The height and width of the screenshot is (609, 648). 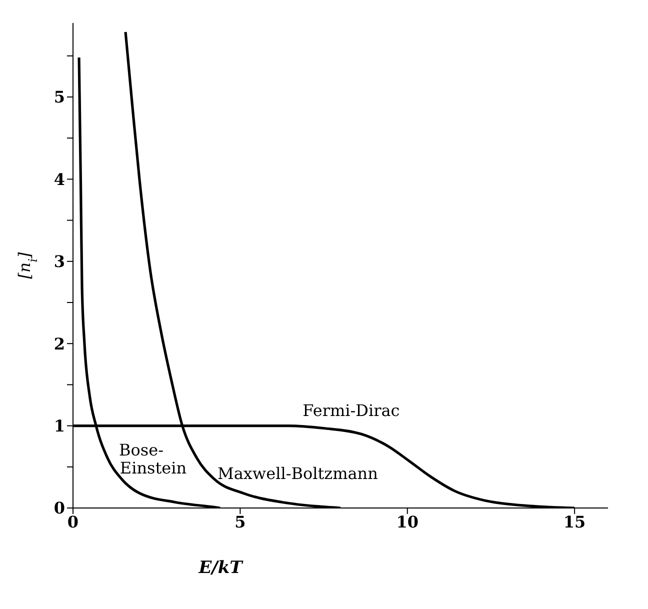 What do you see at coordinates (59, 508) in the screenshot?
I see `y-tick-label: 0` at bounding box center [59, 508].